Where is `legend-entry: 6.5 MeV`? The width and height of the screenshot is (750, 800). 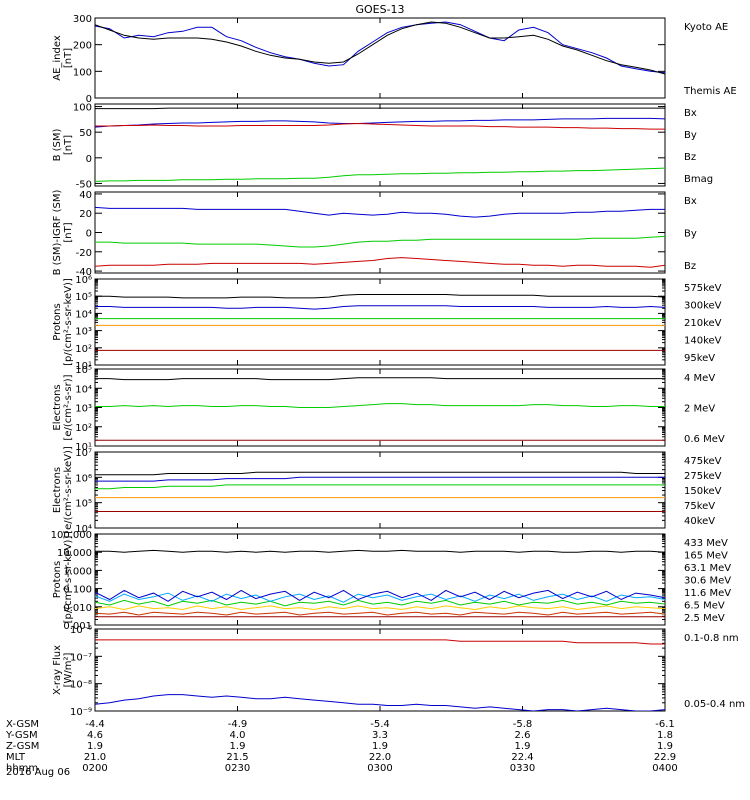
legend-entry: 6.5 MeV is located at coordinates (704, 606).